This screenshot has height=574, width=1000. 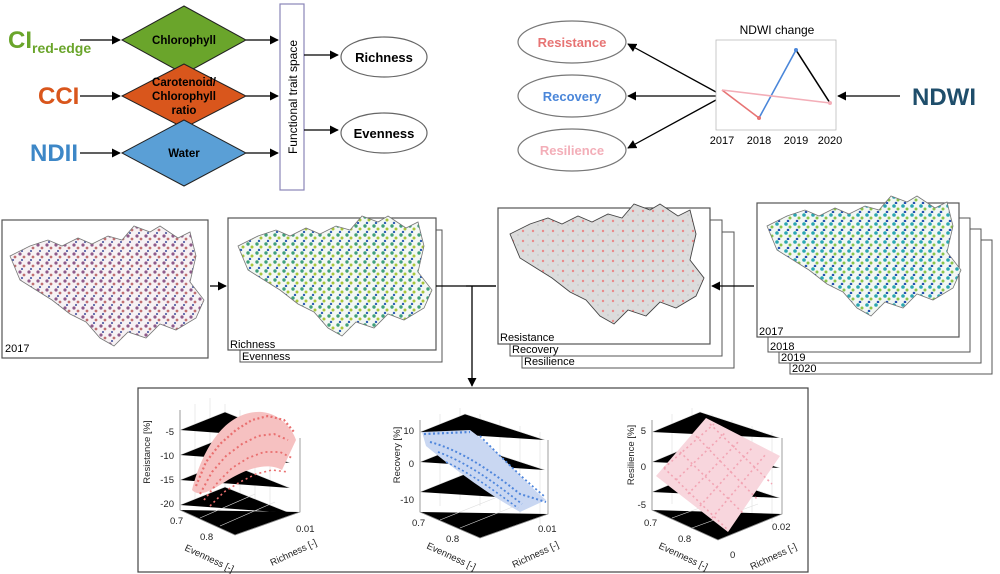 What do you see at coordinates (650, 523) in the screenshot?
I see `plot-resilience-xtick-0: 0.7` at bounding box center [650, 523].